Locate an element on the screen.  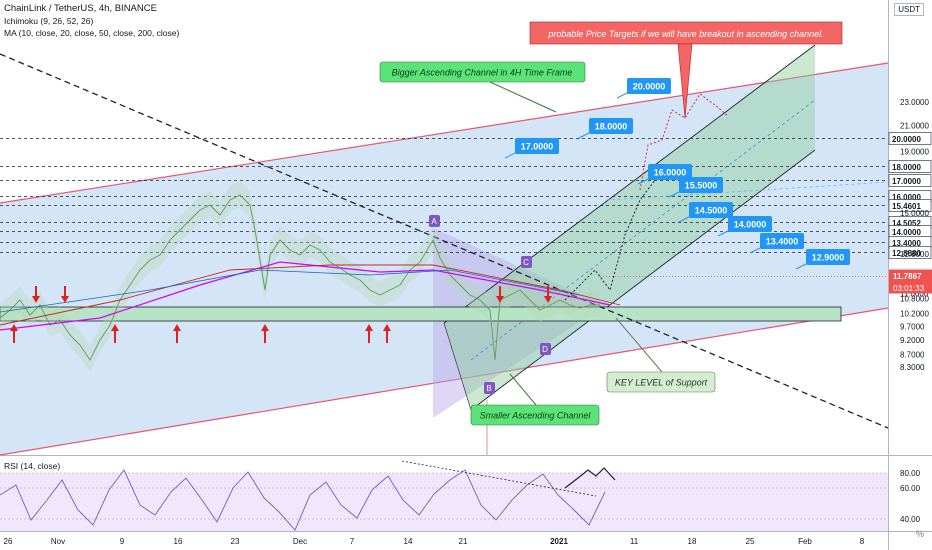
time-axis-label-2: 9 is located at coordinates (122, 541).